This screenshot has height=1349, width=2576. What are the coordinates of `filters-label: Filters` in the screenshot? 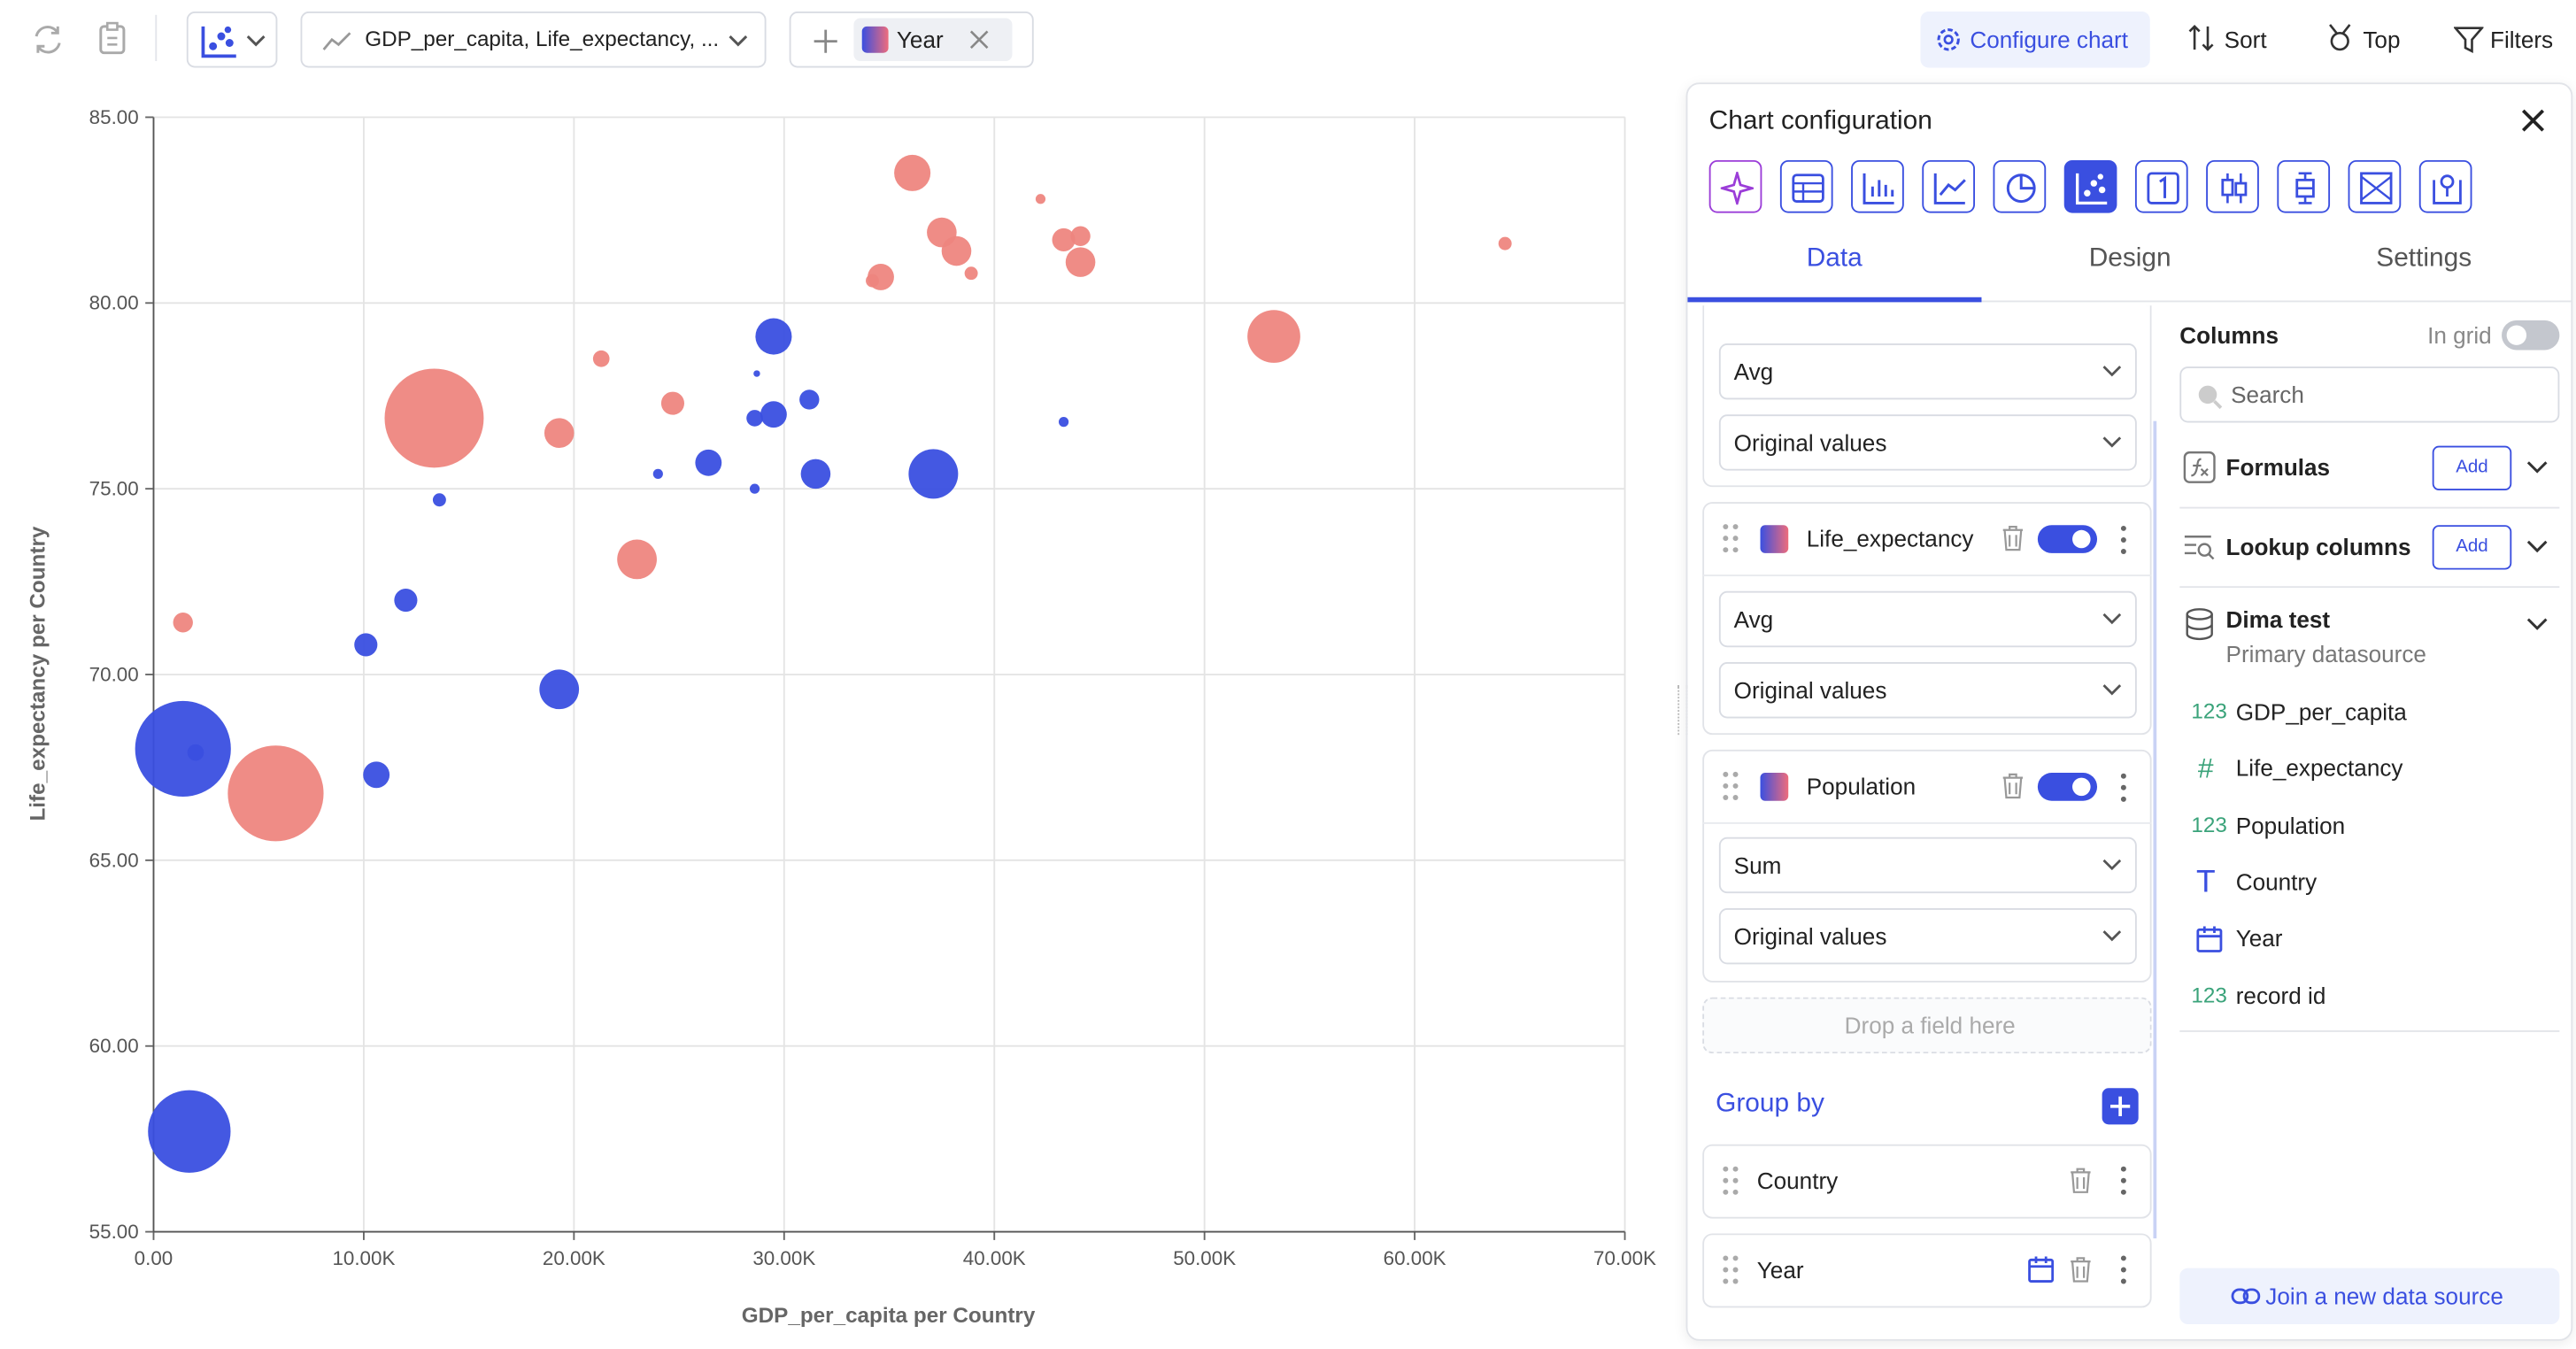 It's located at (2522, 40).